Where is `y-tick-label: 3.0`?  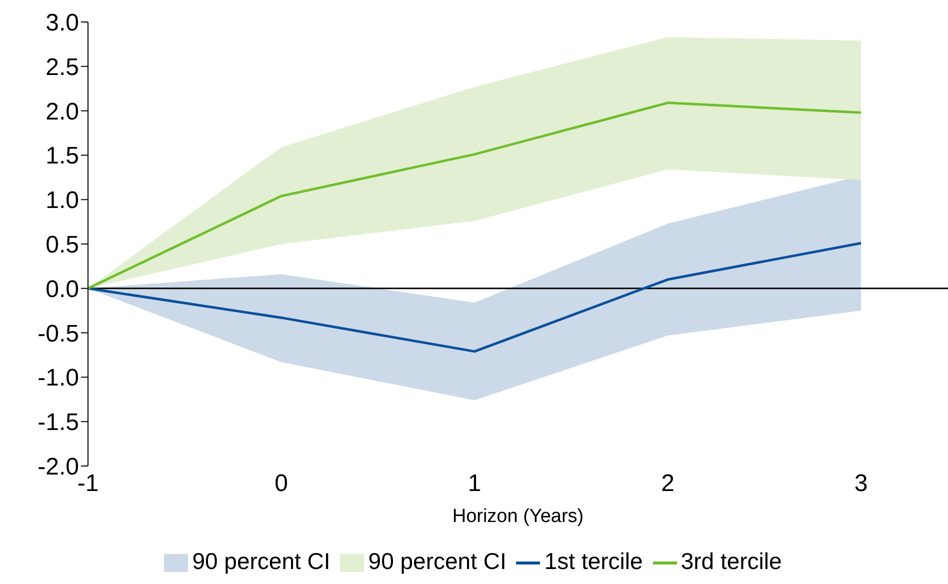 y-tick-label: 3.0 is located at coordinates (62, 23).